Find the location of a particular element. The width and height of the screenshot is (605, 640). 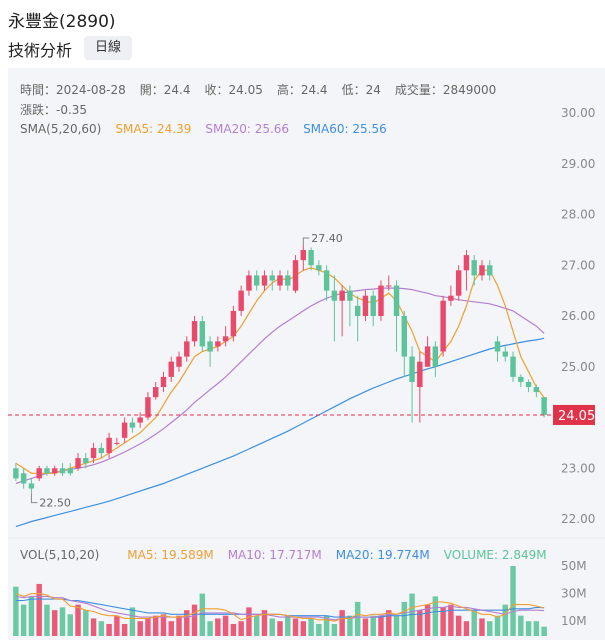

sma60-legend: SMA60: 25.56 is located at coordinates (345, 129).